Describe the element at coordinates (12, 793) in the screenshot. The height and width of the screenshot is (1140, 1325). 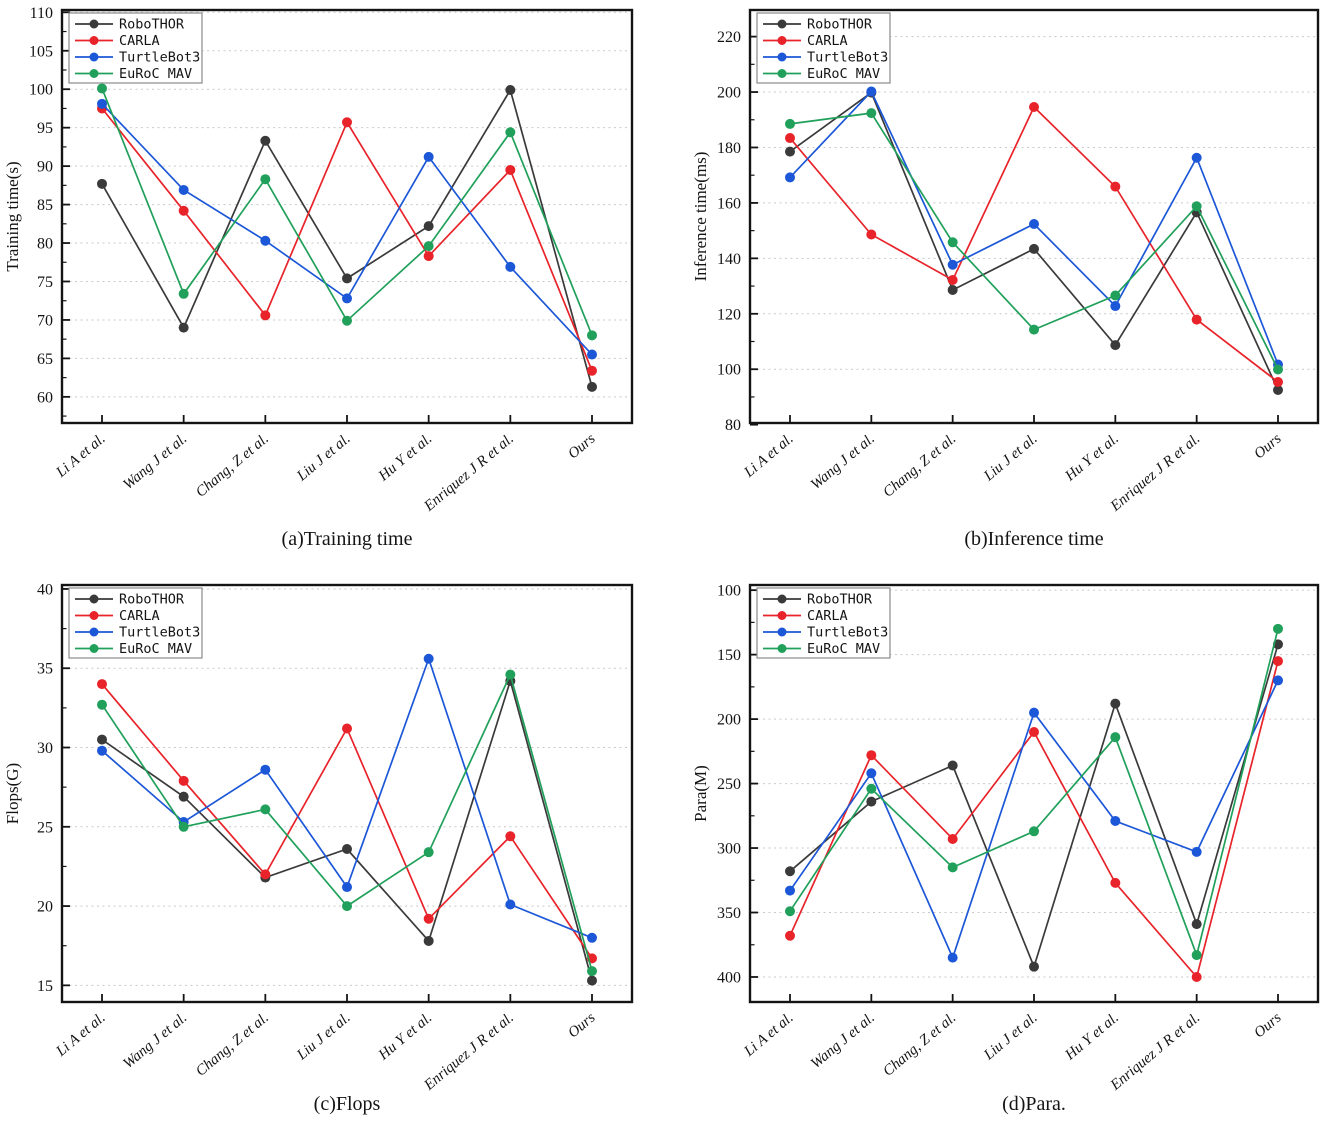
I see `svg-text: Flops(G)` at that location.